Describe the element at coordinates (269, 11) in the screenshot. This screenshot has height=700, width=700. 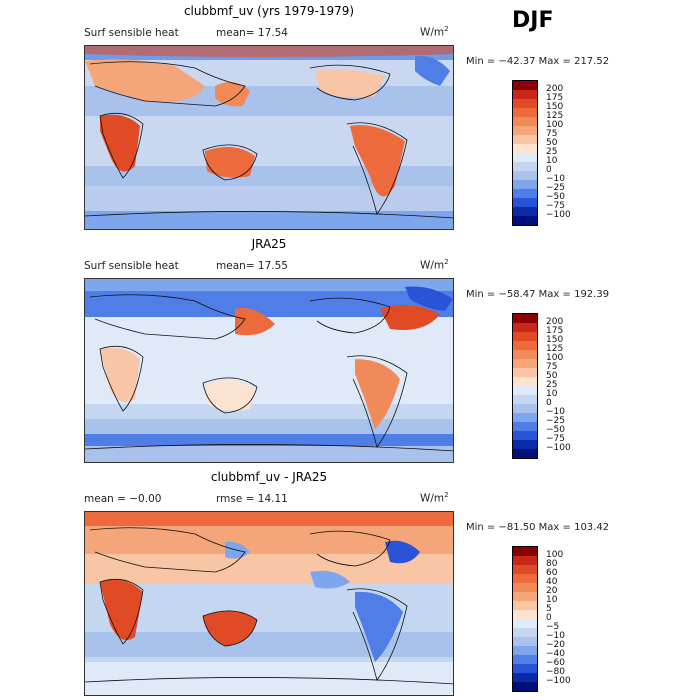
I see `panel-1-title: clubbmf_uv (yrs 1979-1979)` at that location.